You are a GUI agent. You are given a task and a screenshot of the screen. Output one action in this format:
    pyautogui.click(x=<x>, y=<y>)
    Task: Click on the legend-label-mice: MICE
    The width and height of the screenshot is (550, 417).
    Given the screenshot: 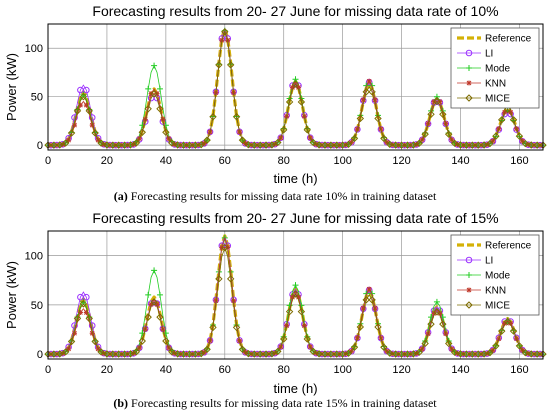 What is the action you would take?
    pyautogui.click(x=497, y=306)
    